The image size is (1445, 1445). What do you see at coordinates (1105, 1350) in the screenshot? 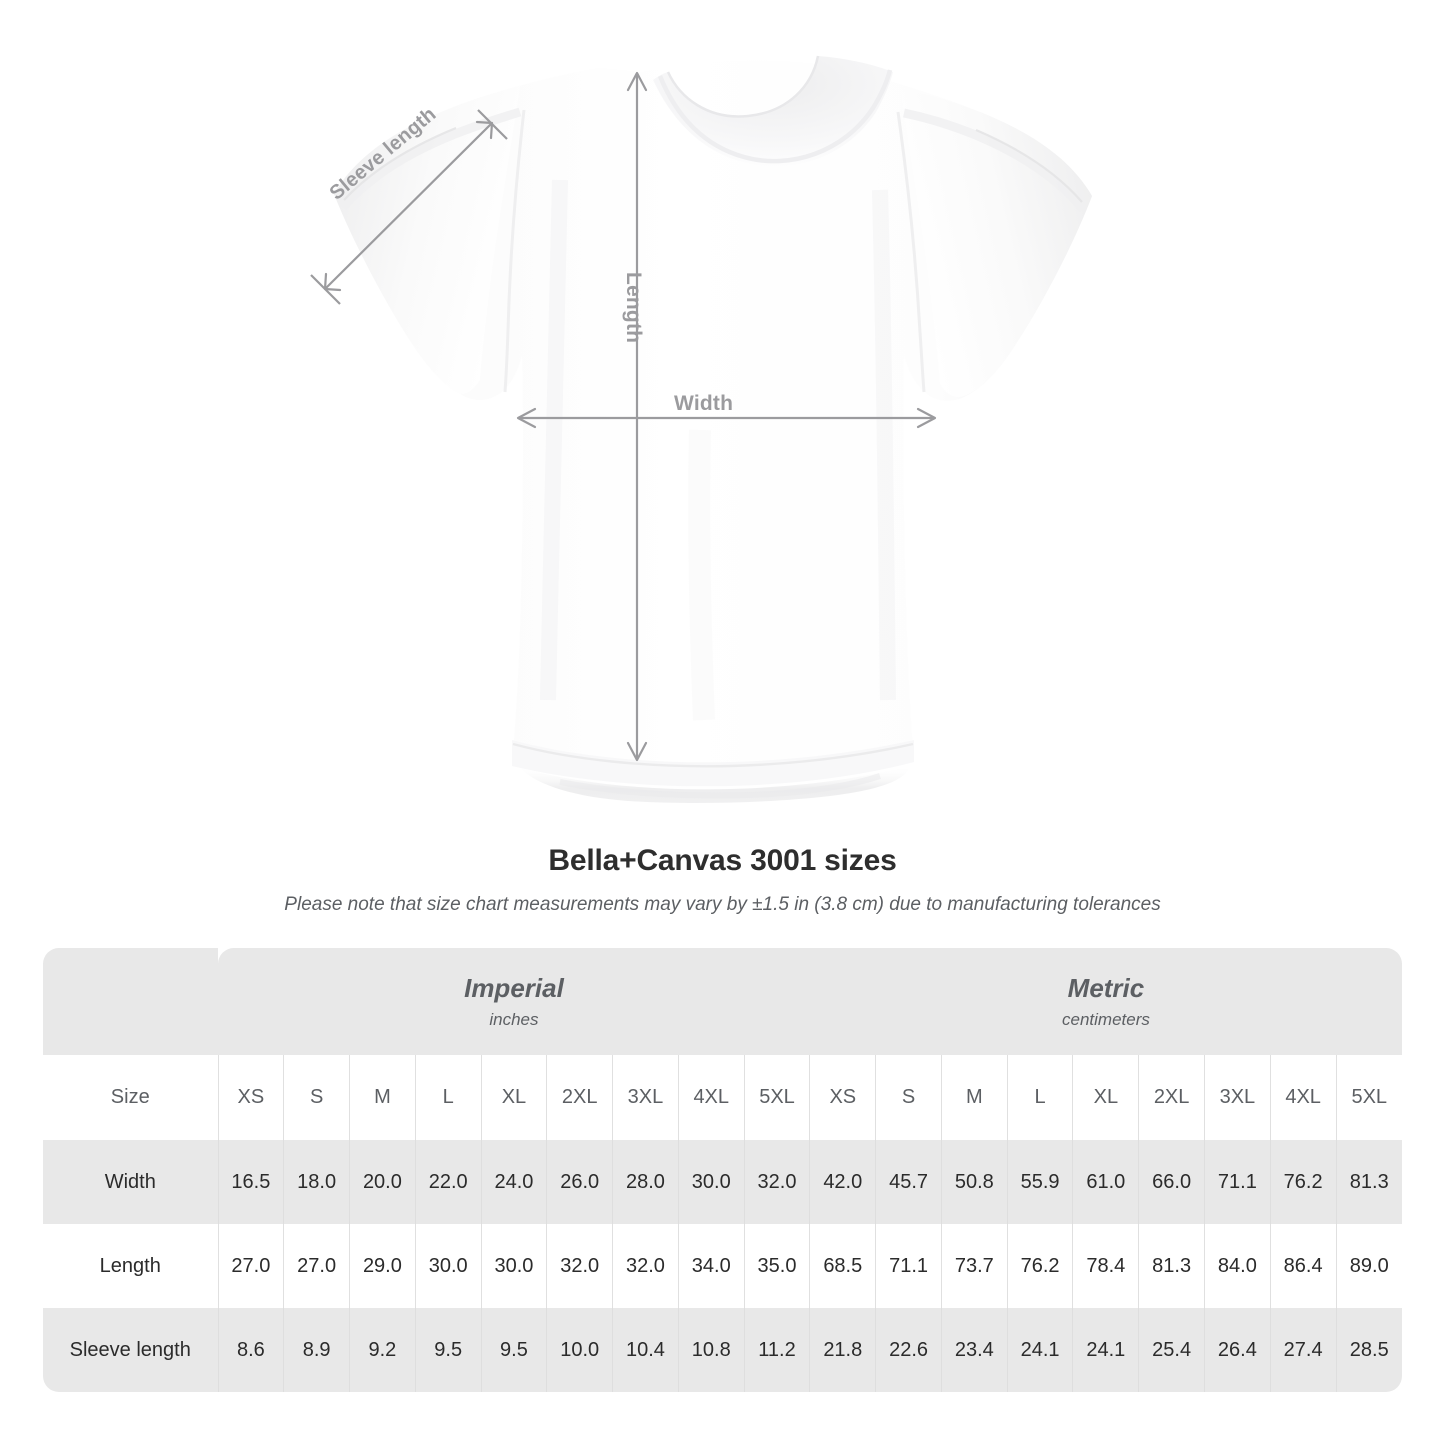
I see `cell-sleeve-length-XL-cm: 24.1` at bounding box center [1105, 1350].